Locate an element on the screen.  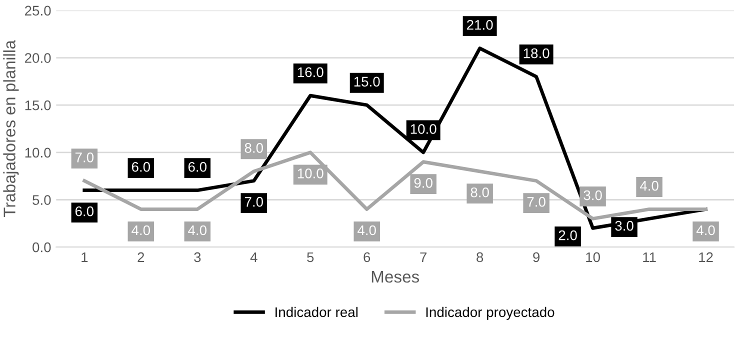
x-tick-label: 1 is located at coordinates (85, 257).